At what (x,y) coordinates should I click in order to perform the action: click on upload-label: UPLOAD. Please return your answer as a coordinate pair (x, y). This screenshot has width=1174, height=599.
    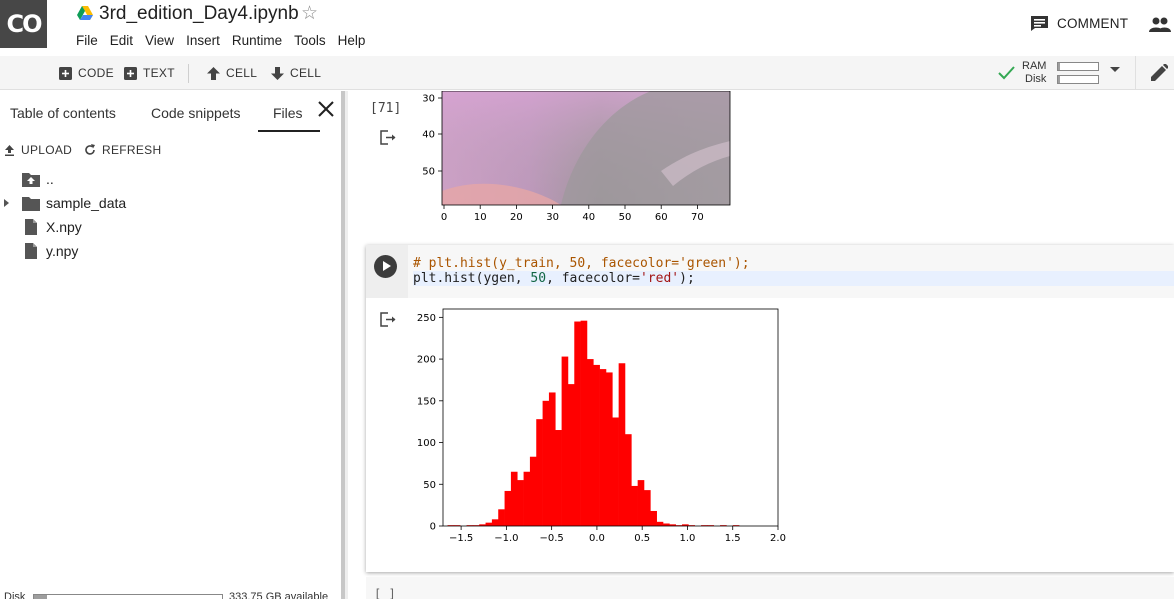
    Looking at the image, I should click on (47, 150).